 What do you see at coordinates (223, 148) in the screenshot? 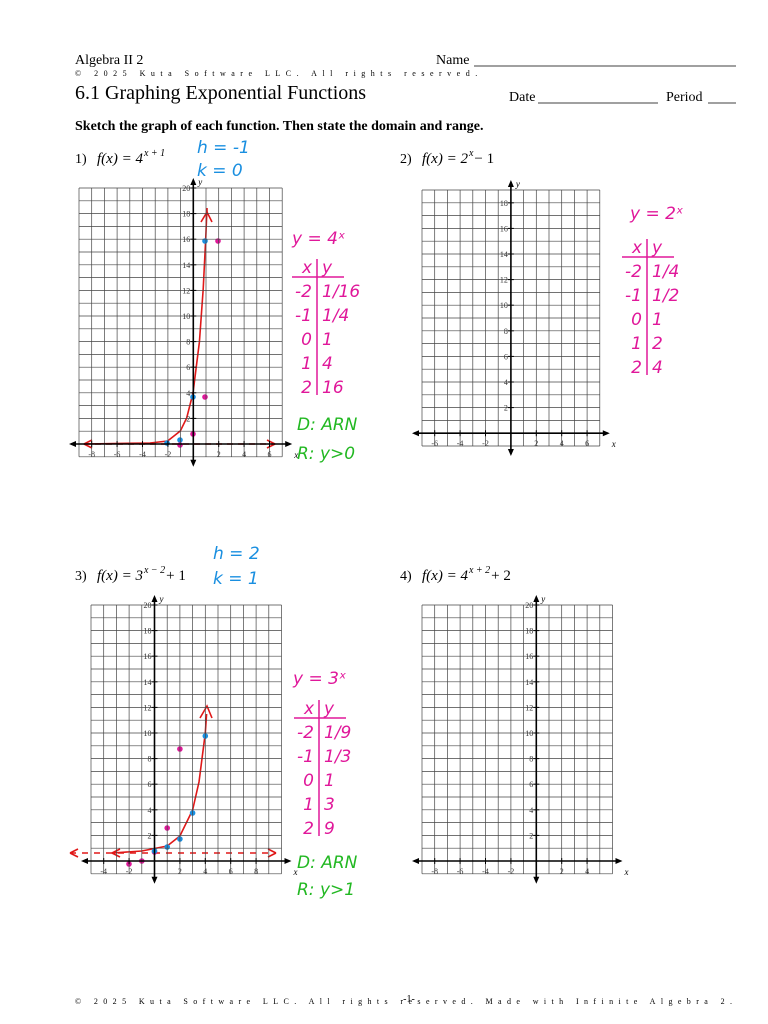
I see `shift-note: h = -1` at bounding box center [223, 148].